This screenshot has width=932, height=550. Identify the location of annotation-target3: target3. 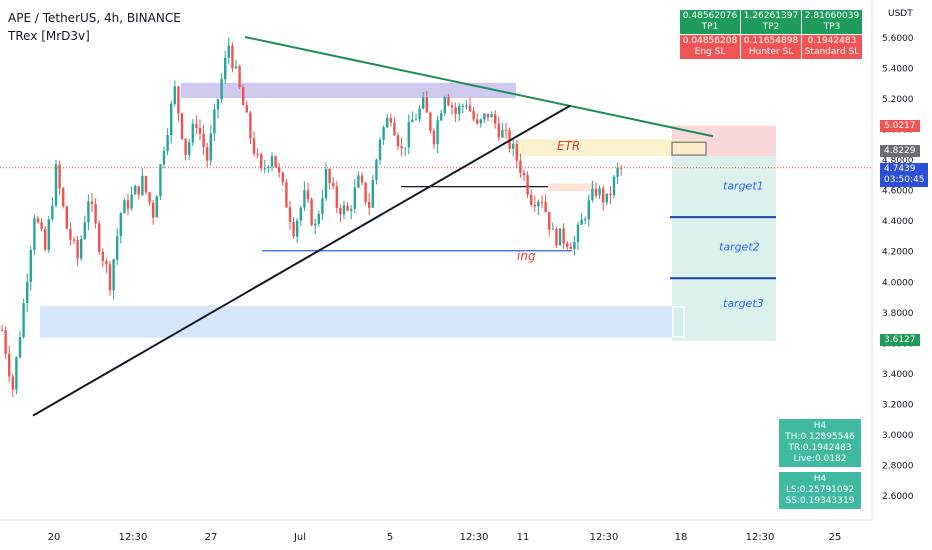
(743, 303).